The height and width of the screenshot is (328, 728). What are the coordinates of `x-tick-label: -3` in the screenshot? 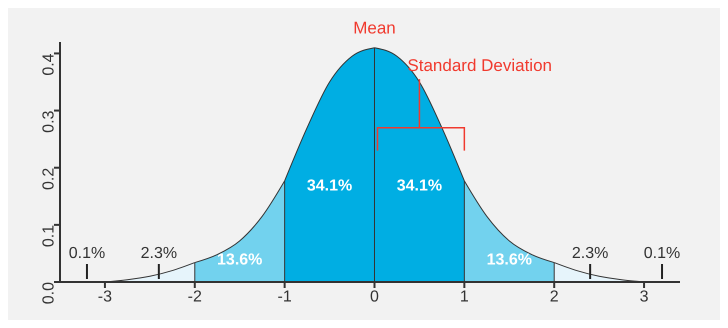 It's located at (105, 297).